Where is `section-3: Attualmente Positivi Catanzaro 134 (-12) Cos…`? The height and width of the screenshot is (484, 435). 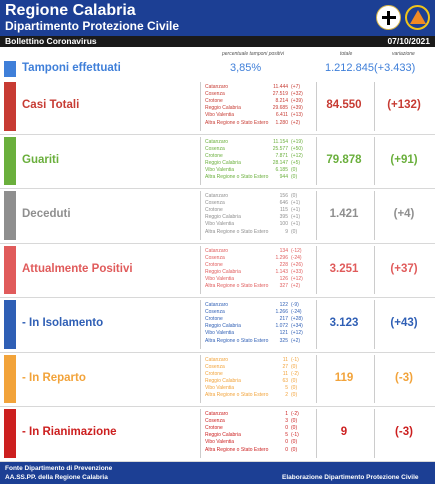 section-3: Attualmente Positivi Catanzaro 134 (-12) Cos… is located at coordinates (217, 271).